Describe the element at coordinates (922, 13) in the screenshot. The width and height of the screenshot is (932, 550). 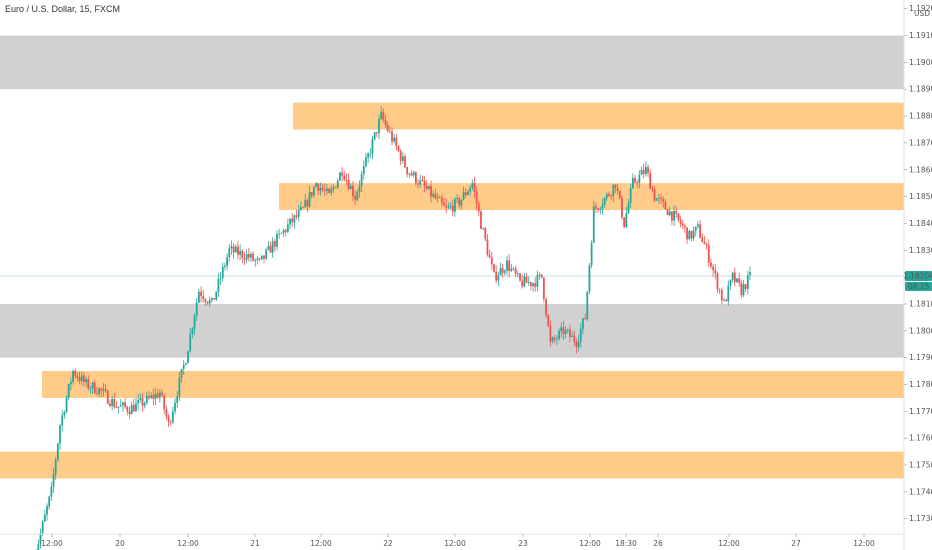
I see `currency-label: USD` at that location.